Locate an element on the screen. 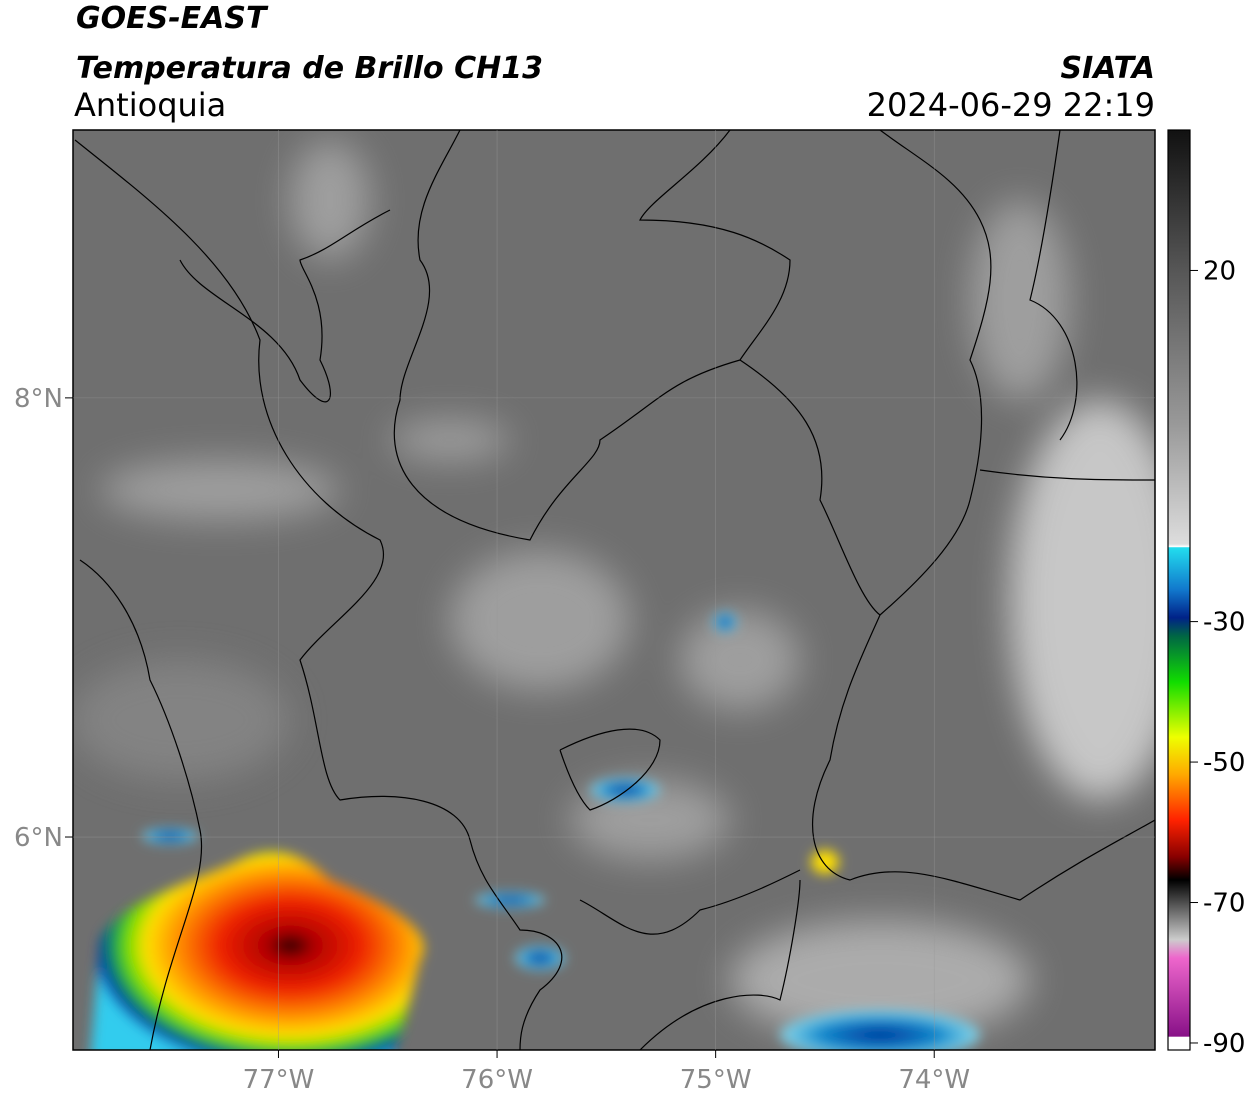  colorbar-tick-label: -30 is located at coordinates (1224, 623).